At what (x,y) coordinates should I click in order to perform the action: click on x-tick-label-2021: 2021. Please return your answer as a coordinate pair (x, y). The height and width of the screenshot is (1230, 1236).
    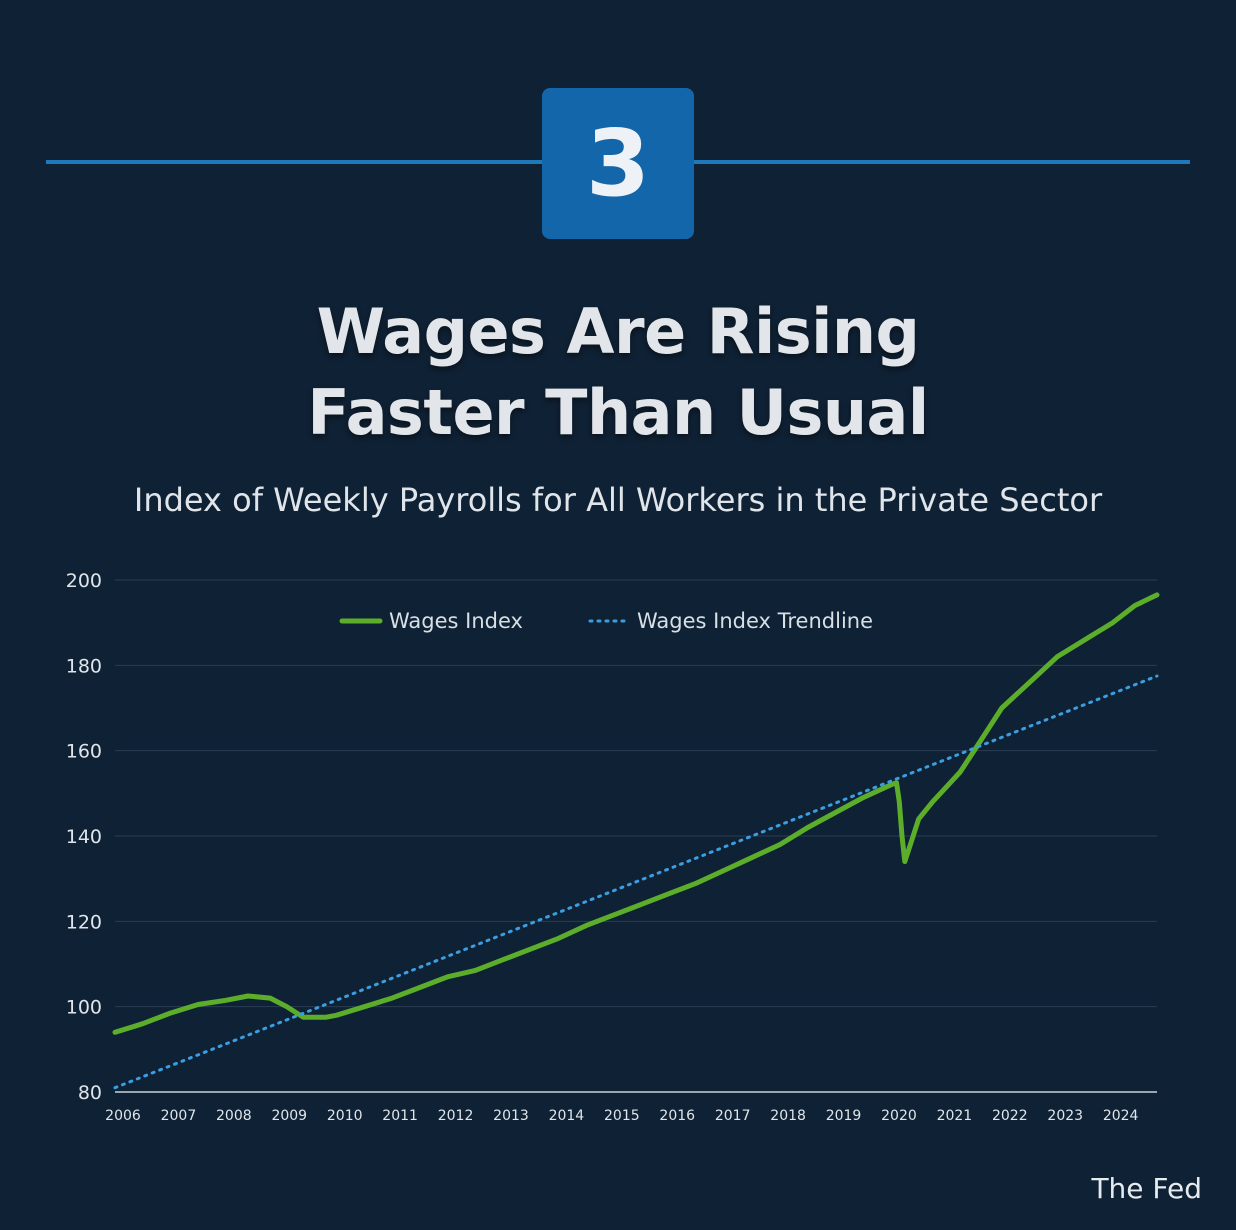
    Looking at the image, I should click on (955, 1116).